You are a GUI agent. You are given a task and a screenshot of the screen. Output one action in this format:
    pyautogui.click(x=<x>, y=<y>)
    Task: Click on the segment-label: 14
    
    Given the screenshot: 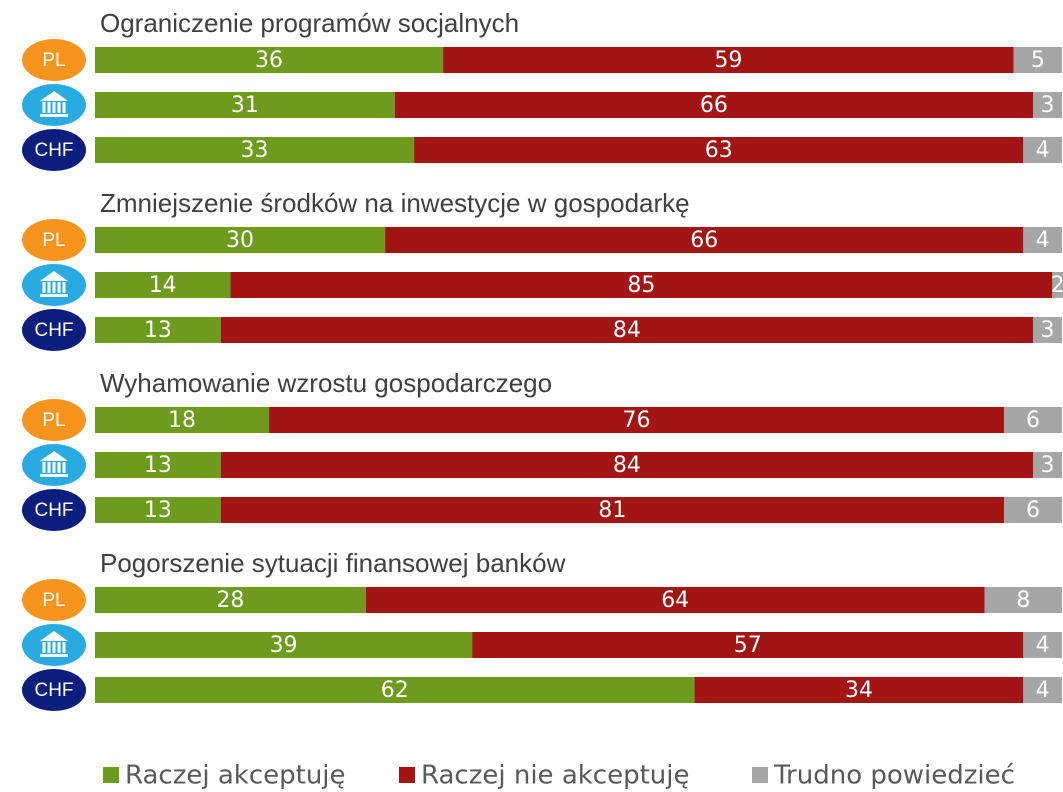 What is the action you would take?
    pyautogui.click(x=163, y=285)
    